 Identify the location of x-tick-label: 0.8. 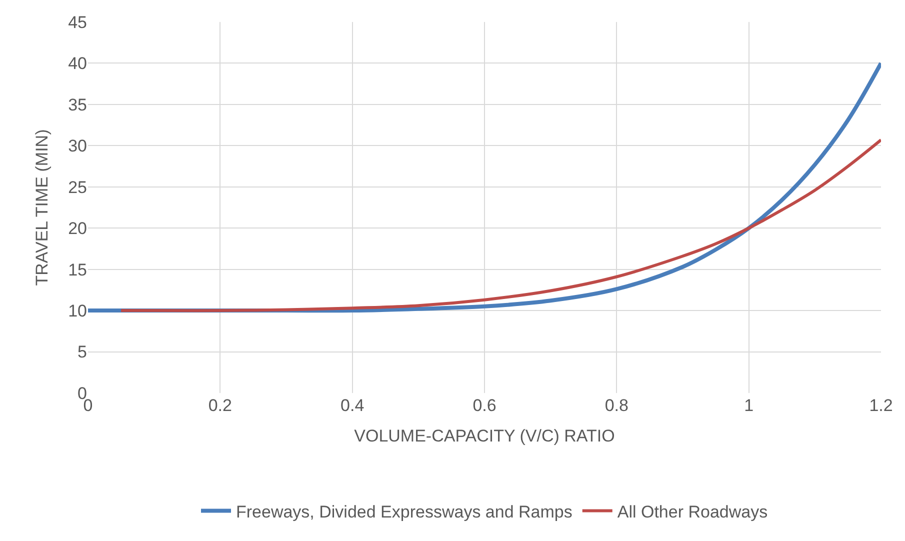
(616, 405).